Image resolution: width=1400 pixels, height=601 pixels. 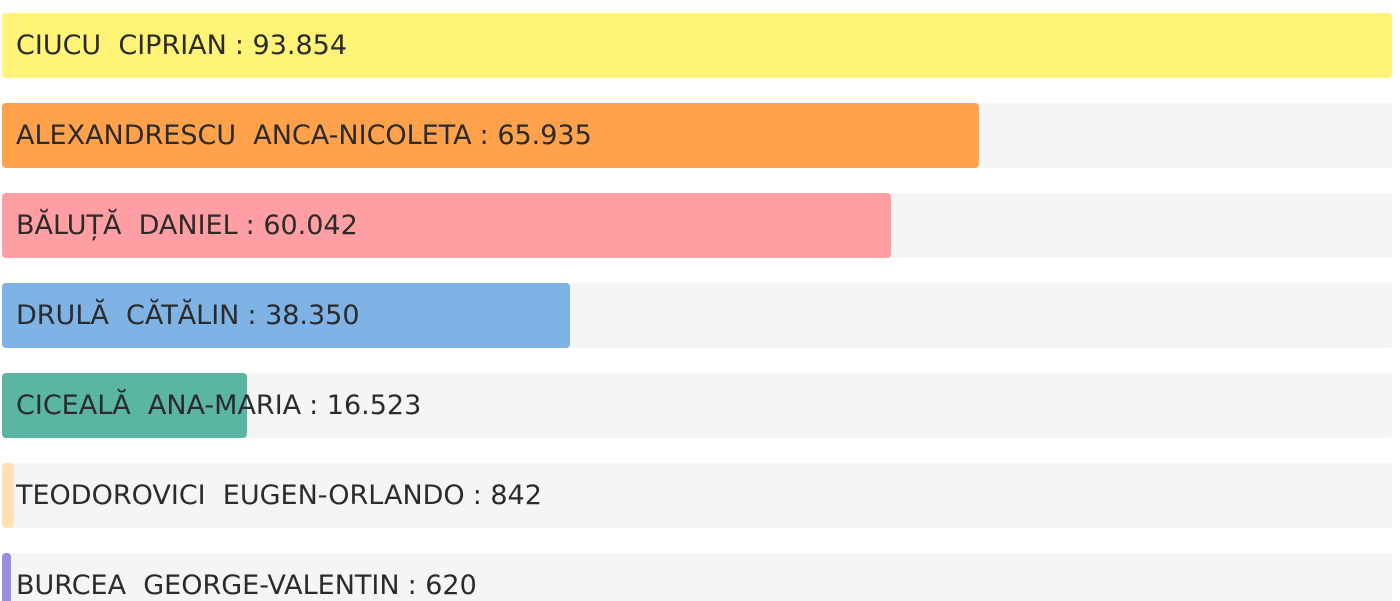 What do you see at coordinates (365, 405) in the screenshot?
I see `value-label: : 16.523` at bounding box center [365, 405].